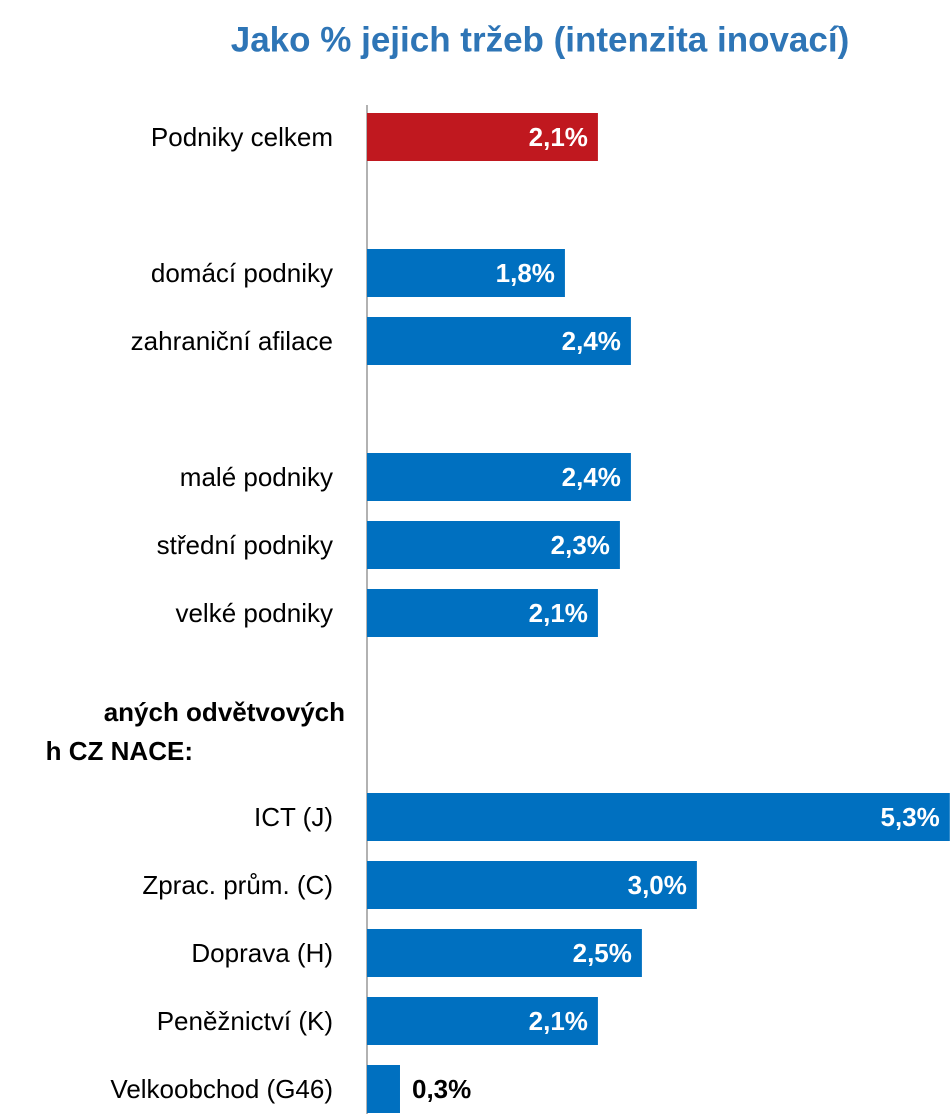 The height and width of the screenshot is (1114, 952). What do you see at coordinates (525, 273) in the screenshot?
I see `value-label: 1,8%` at bounding box center [525, 273].